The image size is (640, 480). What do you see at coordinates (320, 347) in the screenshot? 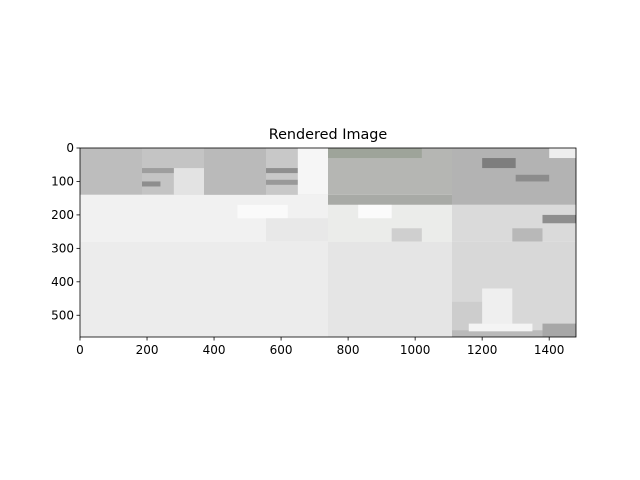
I see `x-axis: 0 200 400 600 800 1000 1200 1400` at bounding box center [320, 347].